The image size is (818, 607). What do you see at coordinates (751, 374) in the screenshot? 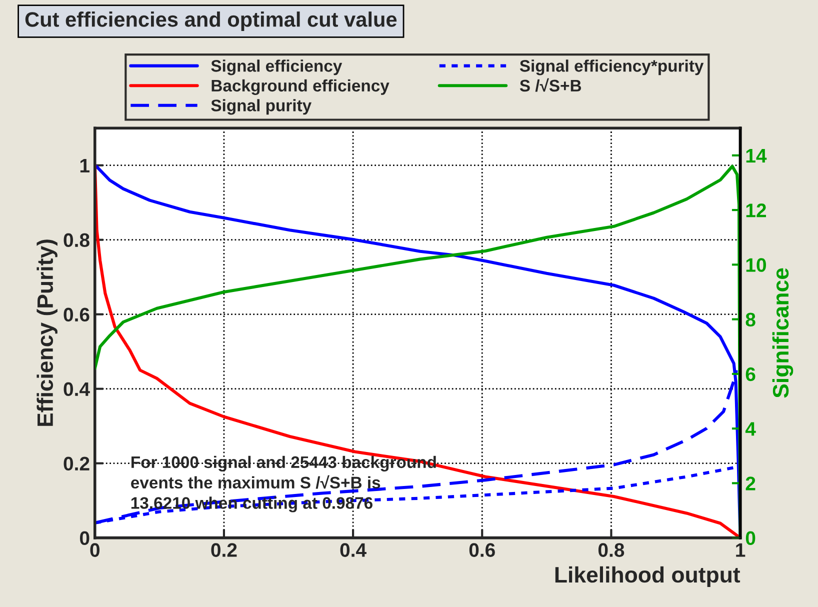
I see `y2-tick-label: 6` at bounding box center [751, 374].